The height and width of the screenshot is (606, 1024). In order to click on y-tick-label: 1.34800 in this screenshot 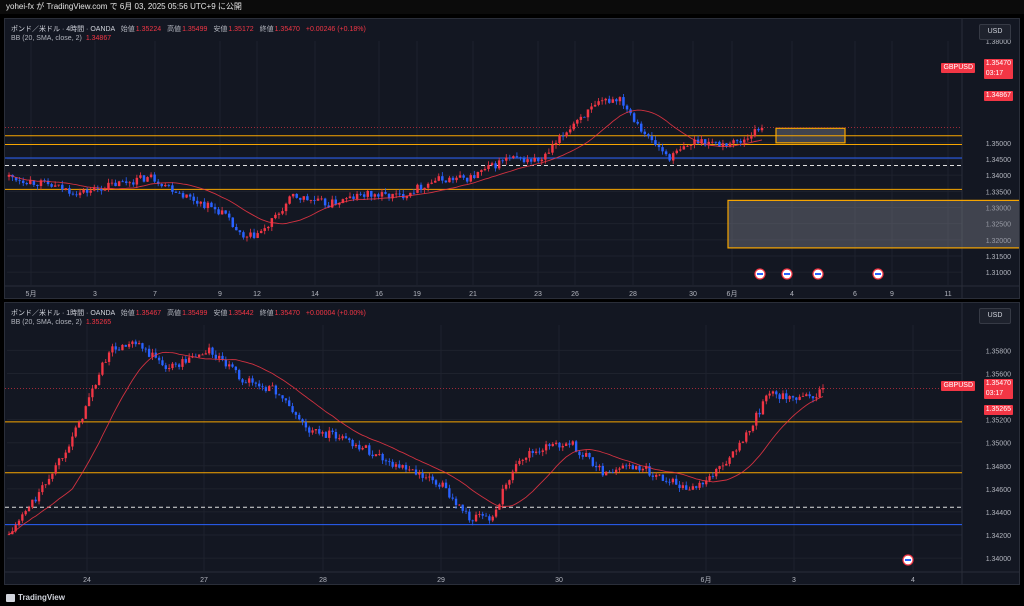, I will do `click(998, 467)`.